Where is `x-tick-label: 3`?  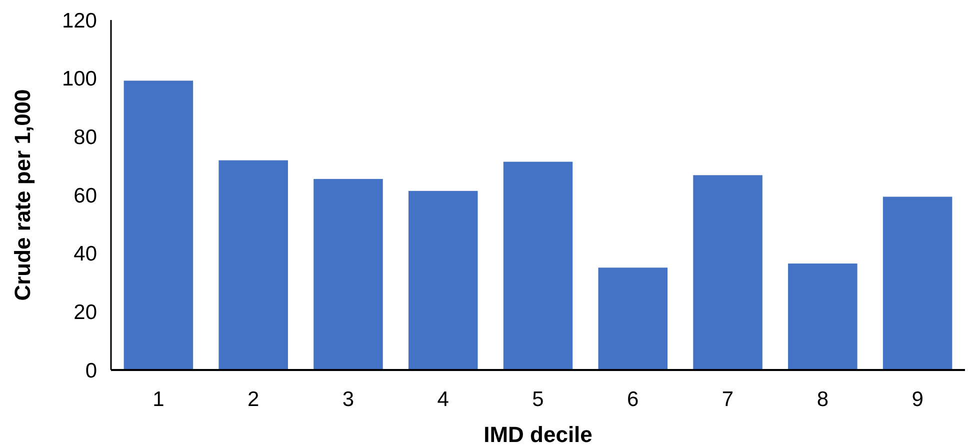 x-tick-label: 3 is located at coordinates (348, 399).